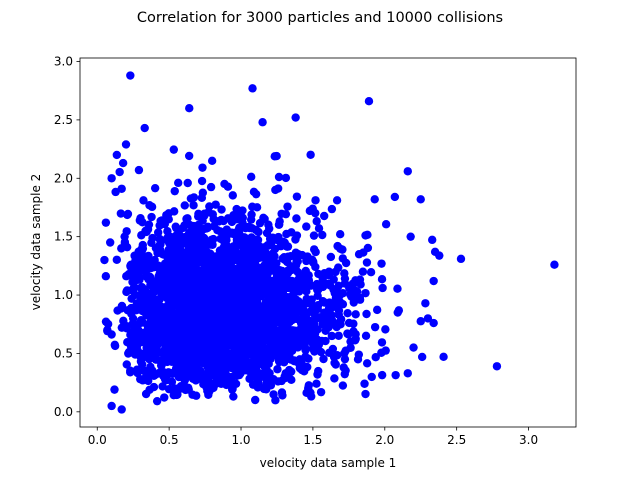  Describe the element at coordinates (63, 295) in the screenshot. I see `y-tick-label: 1.0` at that location.